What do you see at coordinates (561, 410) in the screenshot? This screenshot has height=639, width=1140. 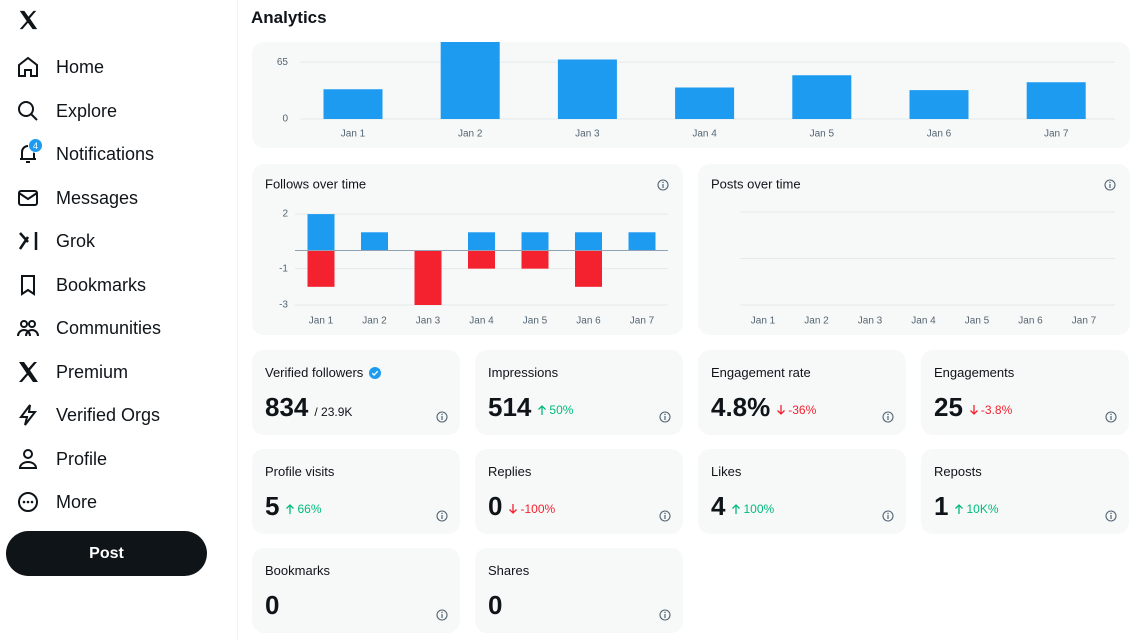 I see `stat-change-value: 50%` at bounding box center [561, 410].